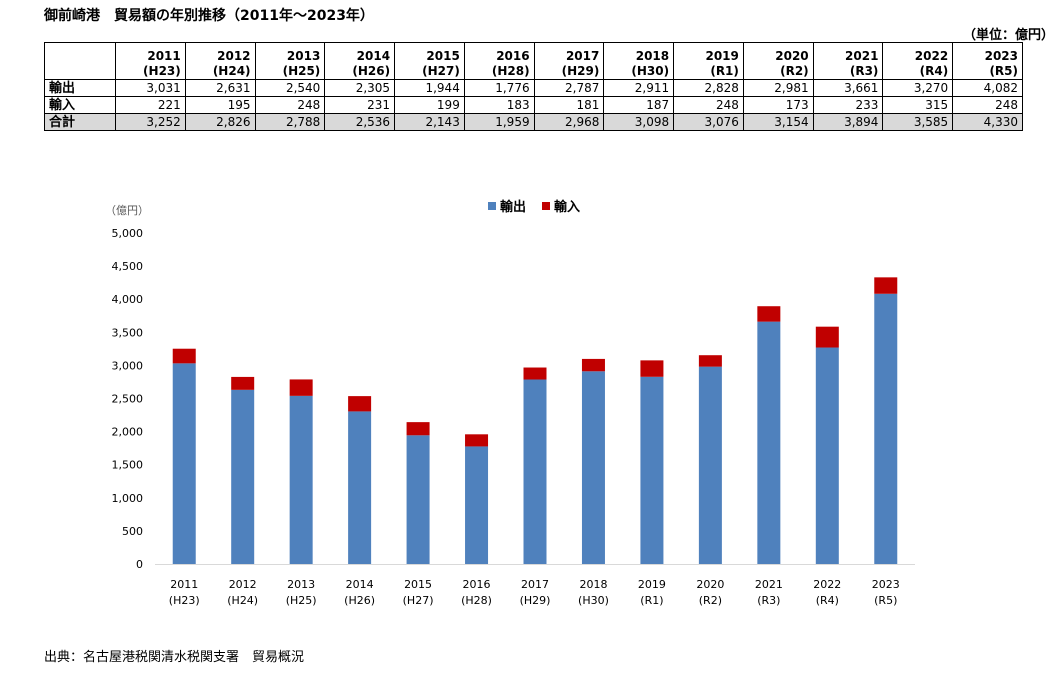 The width and height of the screenshot is (1064, 674). Describe the element at coordinates (639, 88) in the screenshot. I see `table-cell: 2,911` at that location.